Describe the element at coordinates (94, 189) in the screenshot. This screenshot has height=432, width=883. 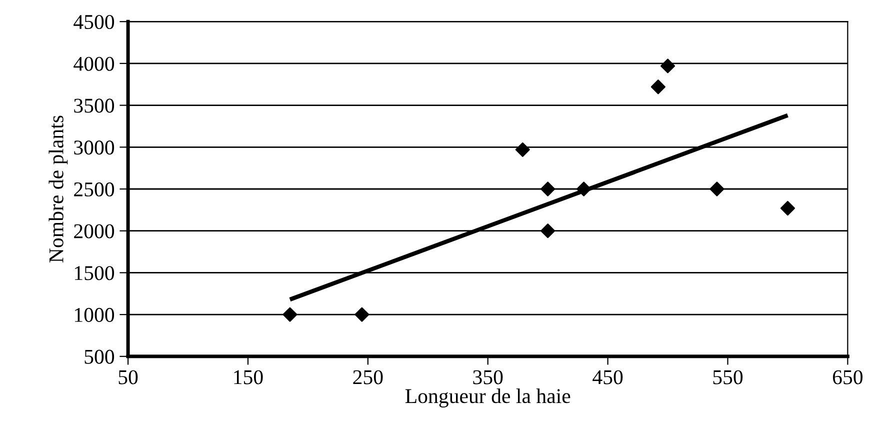
I see `y-tick-label: 2500` at that location.